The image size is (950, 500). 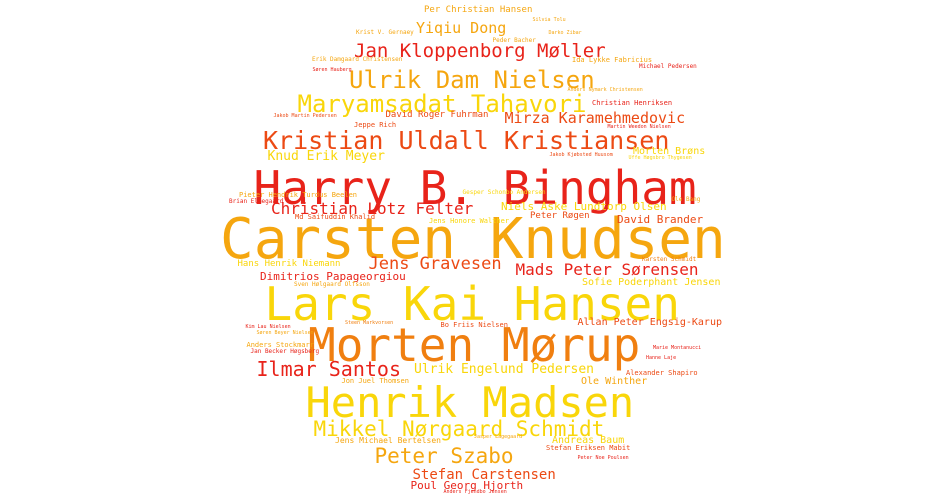 I want to click on cloud-word: Ole Winther, so click(x=614, y=381).